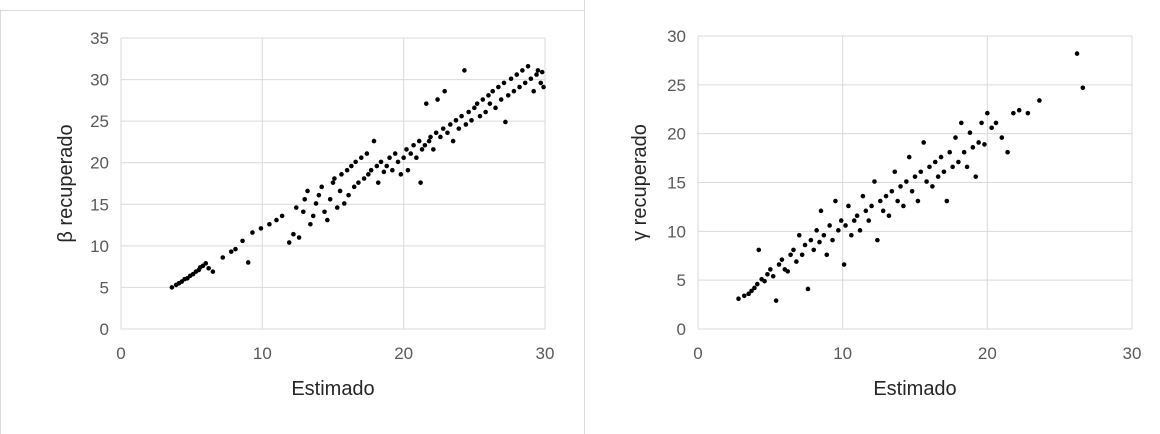 The width and height of the screenshot is (1160, 434). Describe the element at coordinates (681, 280) in the screenshot. I see `y-tick-label: 5` at that location.